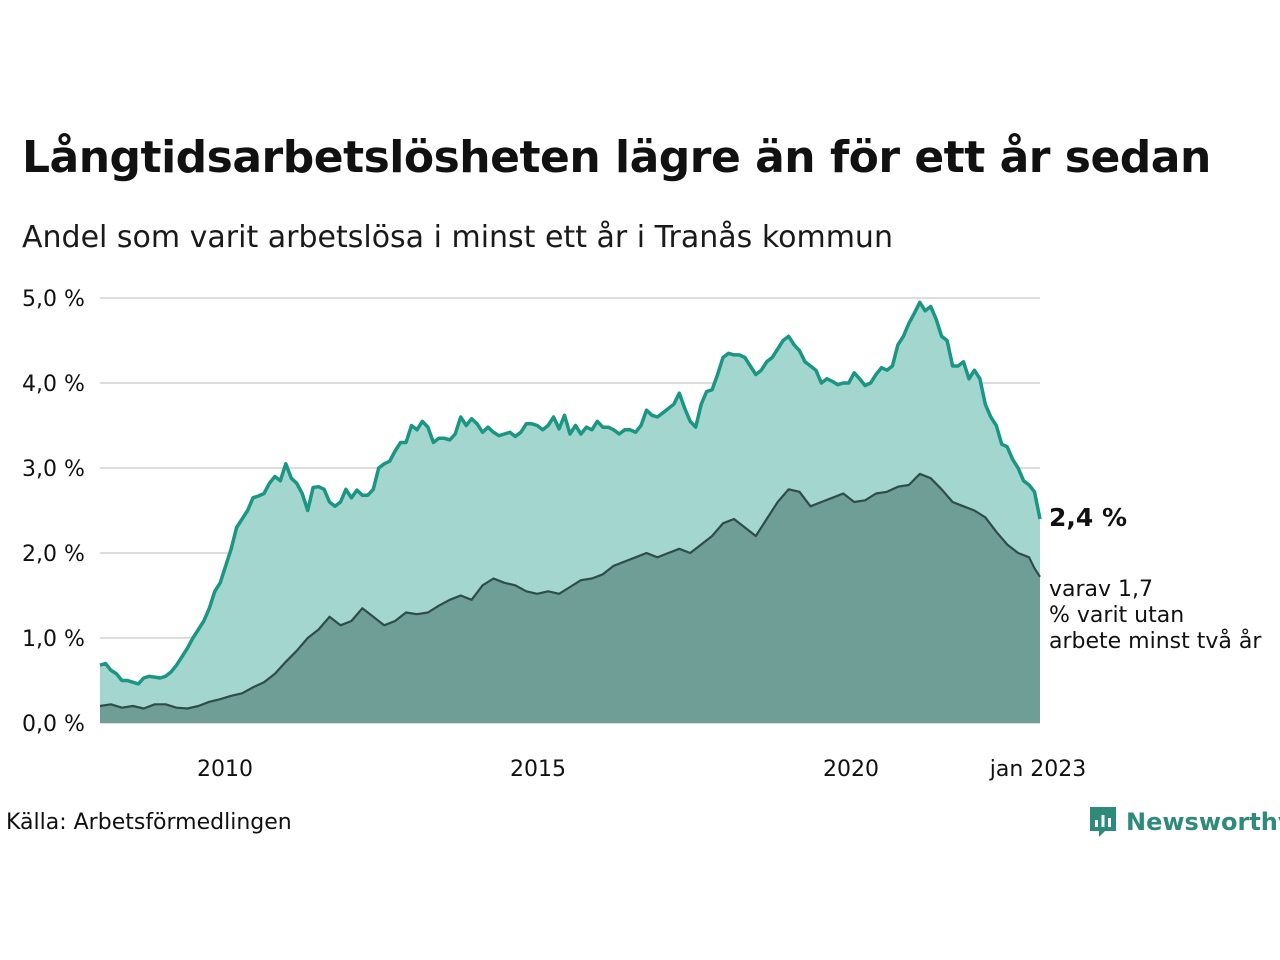 This screenshot has height=960, width=1280. I want to click on series-1-end-label-line-2: arbete minst två år, so click(1155, 641).